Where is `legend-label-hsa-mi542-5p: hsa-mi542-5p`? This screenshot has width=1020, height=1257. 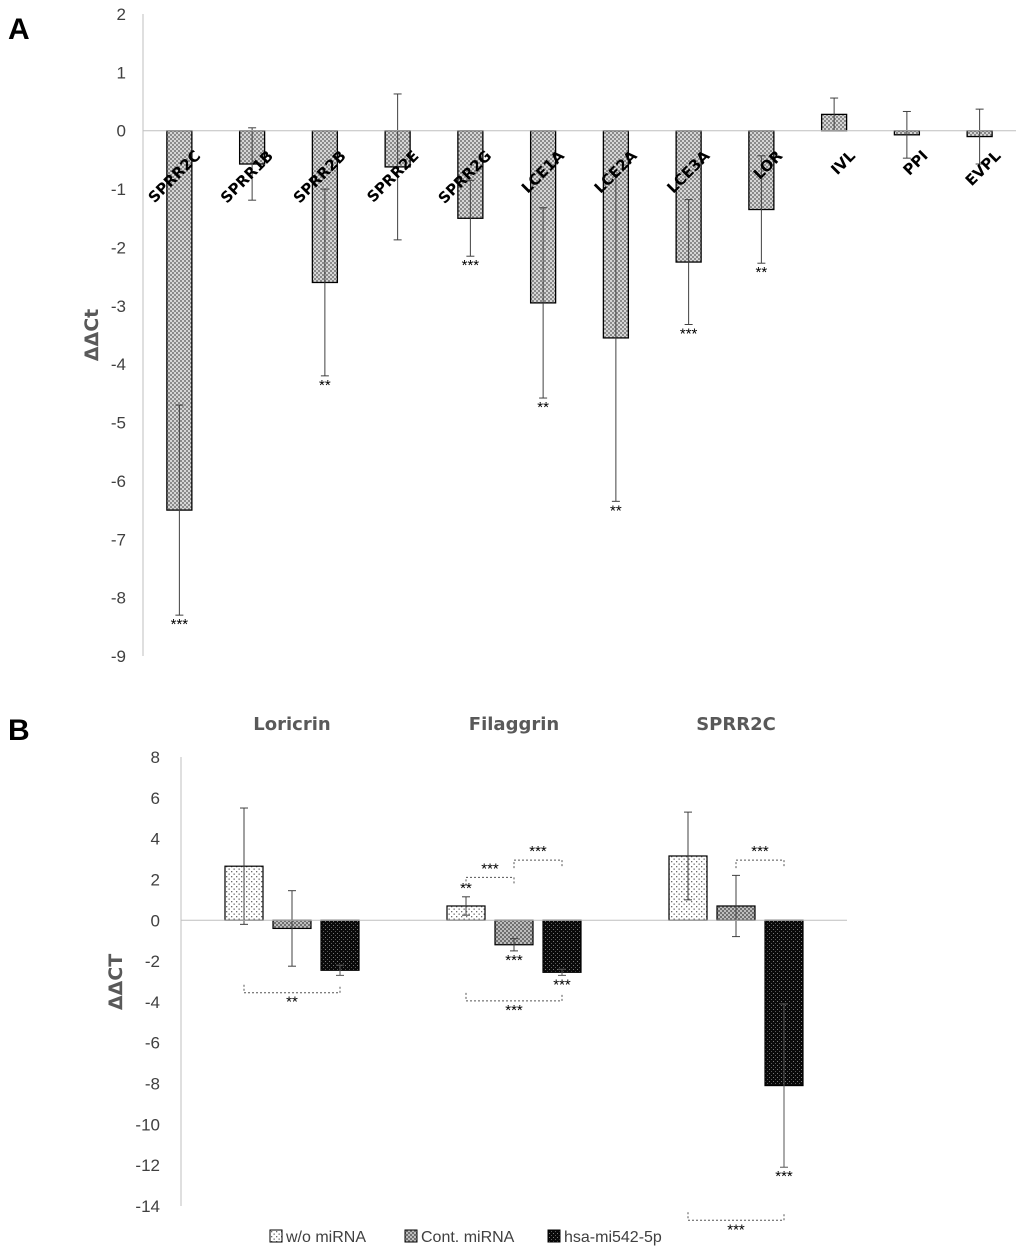 legend-label-hsa-mi542-5p: hsa-mi542-5p is located at coordinates (613, 1237).